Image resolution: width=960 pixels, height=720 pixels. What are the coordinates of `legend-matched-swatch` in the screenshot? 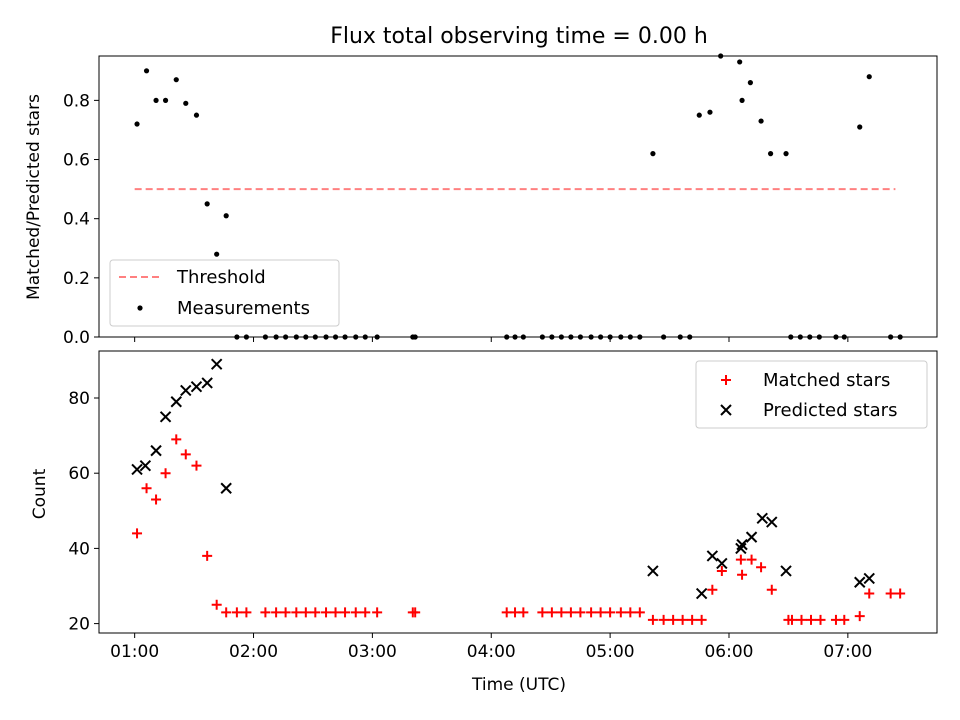 It's located at (726, 380).